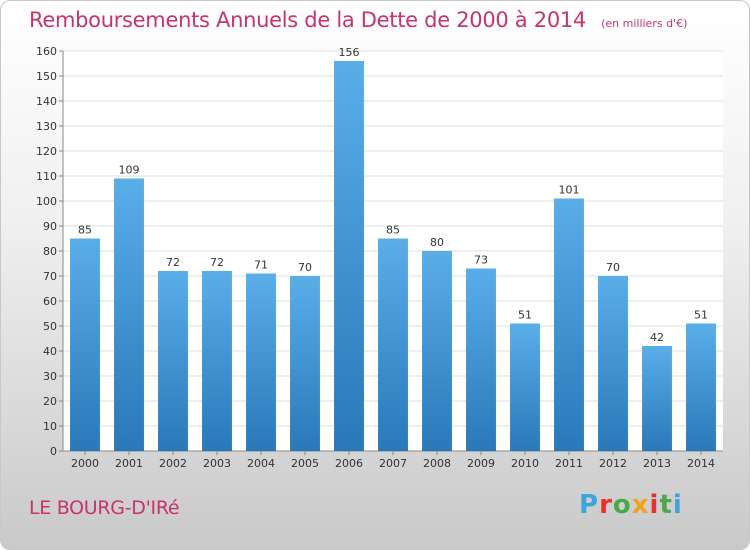  Describe the element at coordinates (129, 463) in the screenshot. I see `x-tick-label: 2001` at that location.